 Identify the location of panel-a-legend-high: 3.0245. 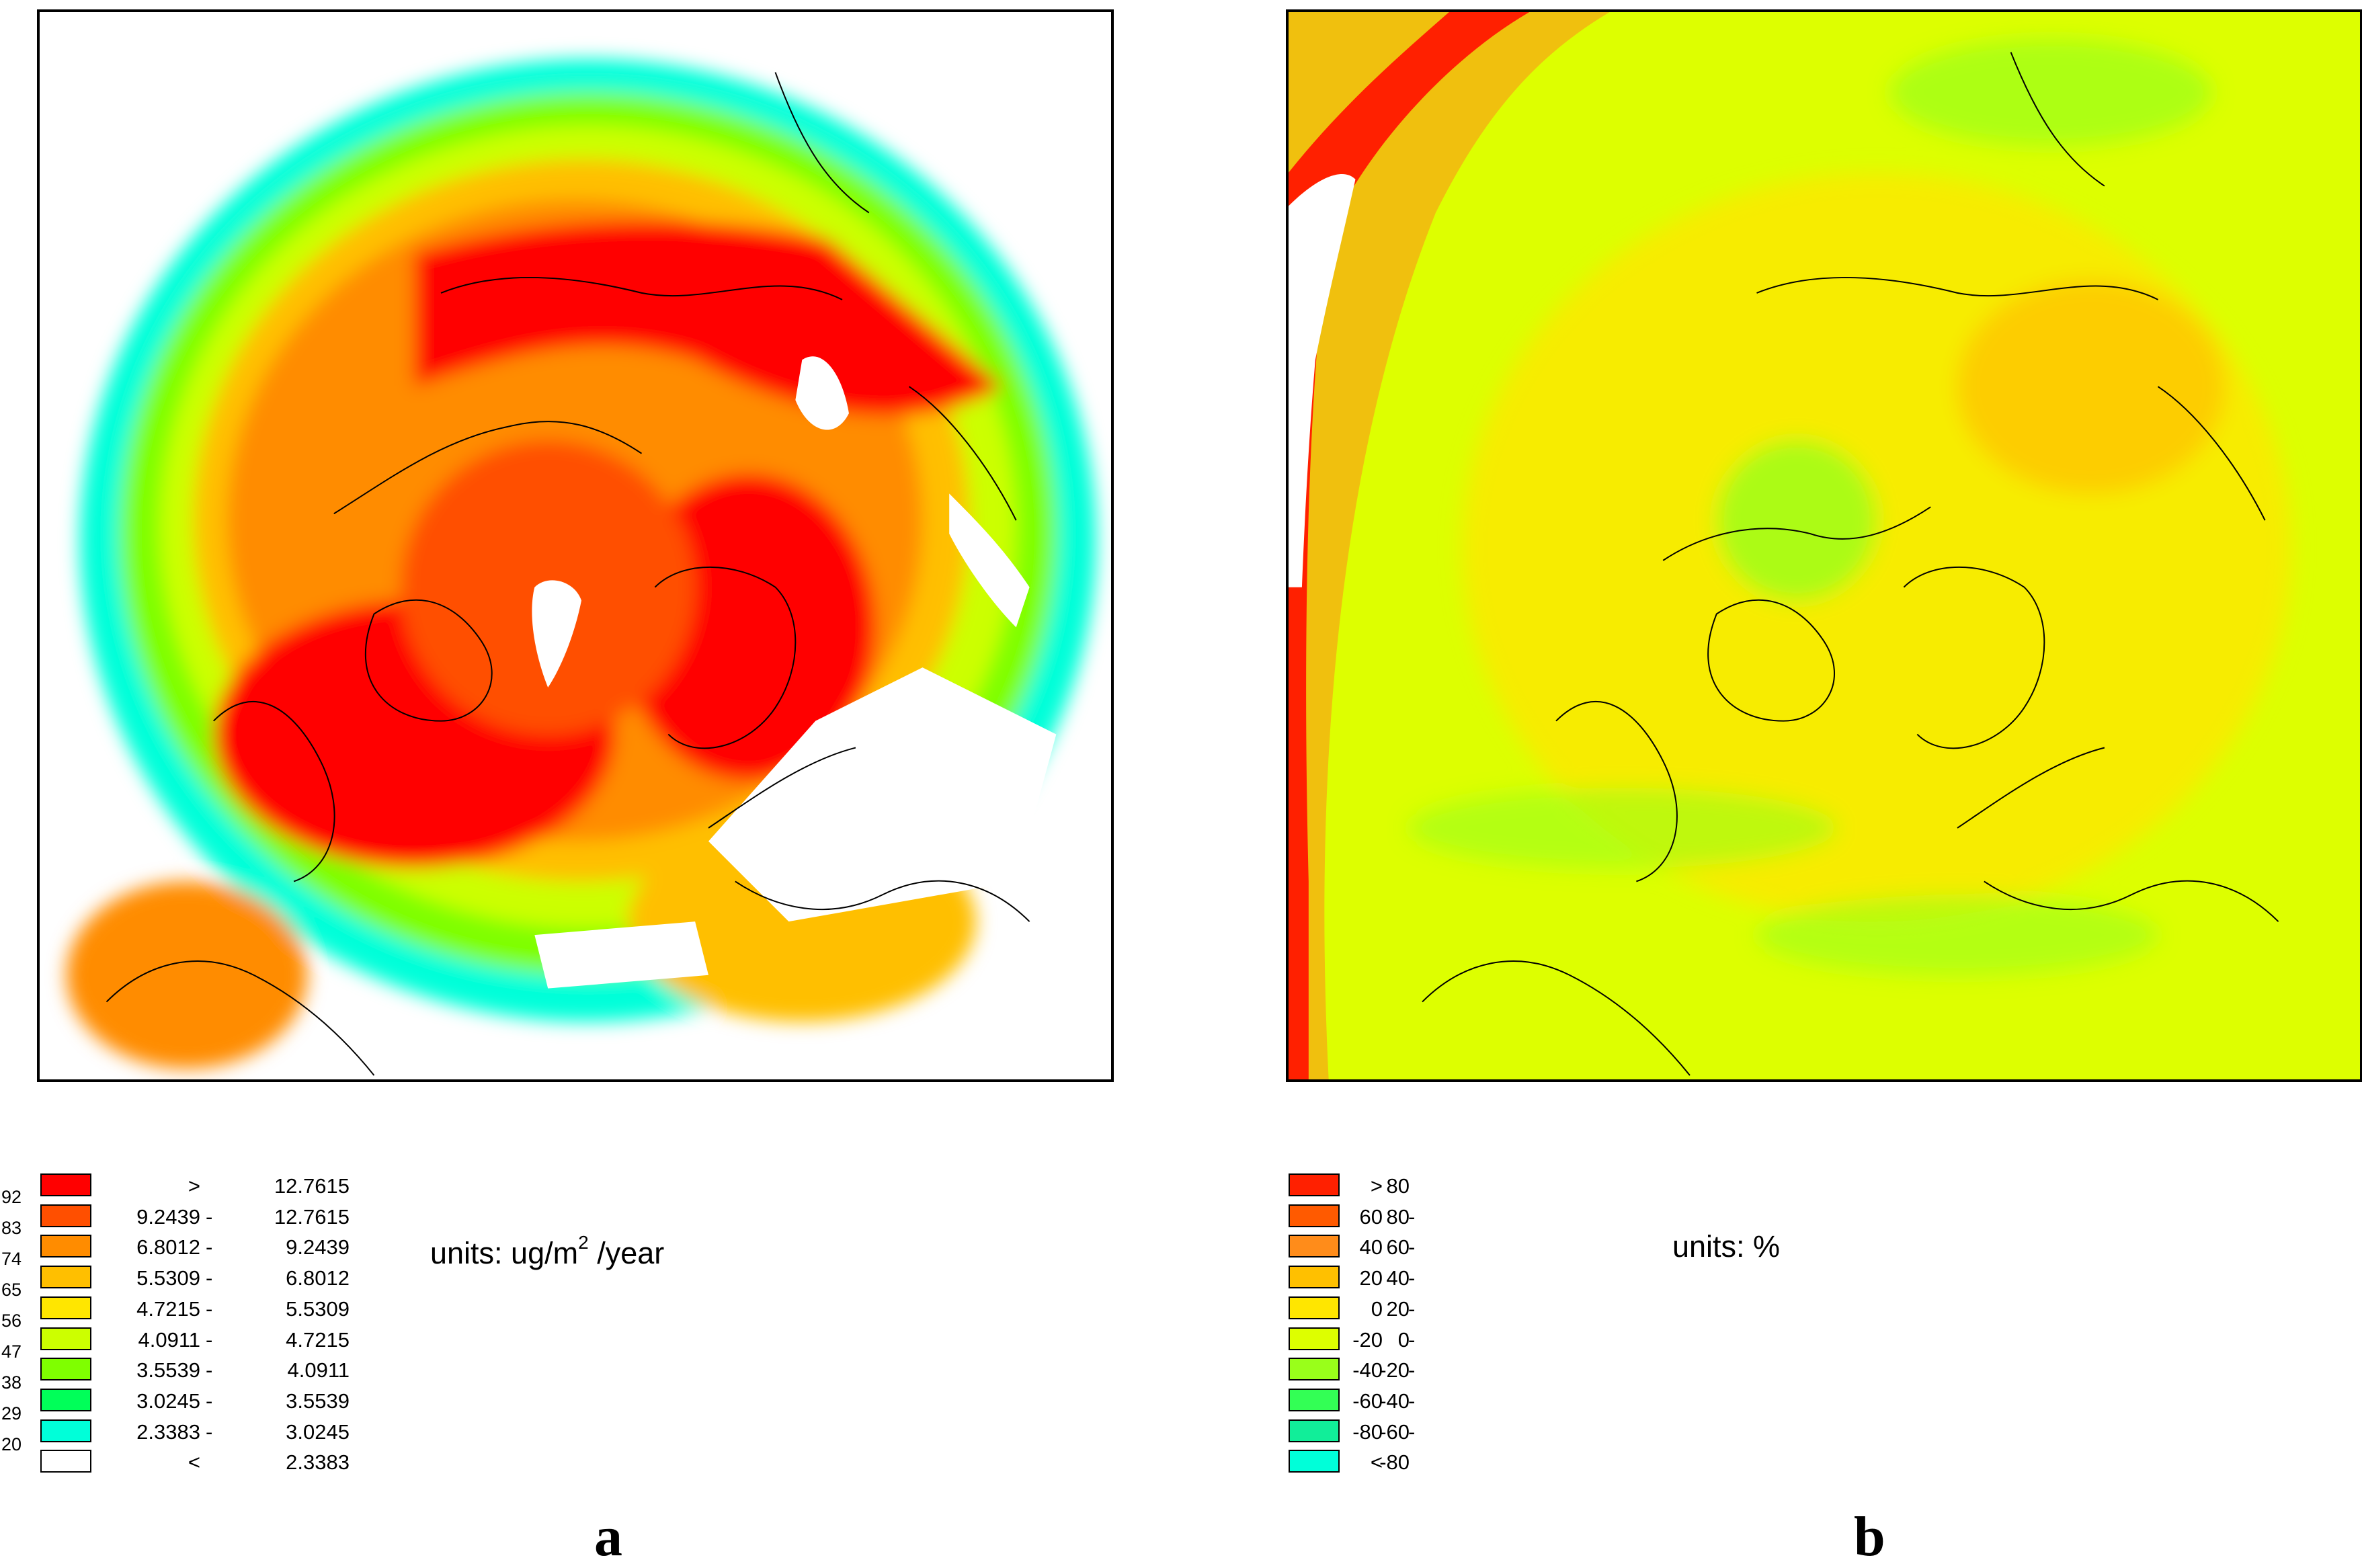
(318, 1432).